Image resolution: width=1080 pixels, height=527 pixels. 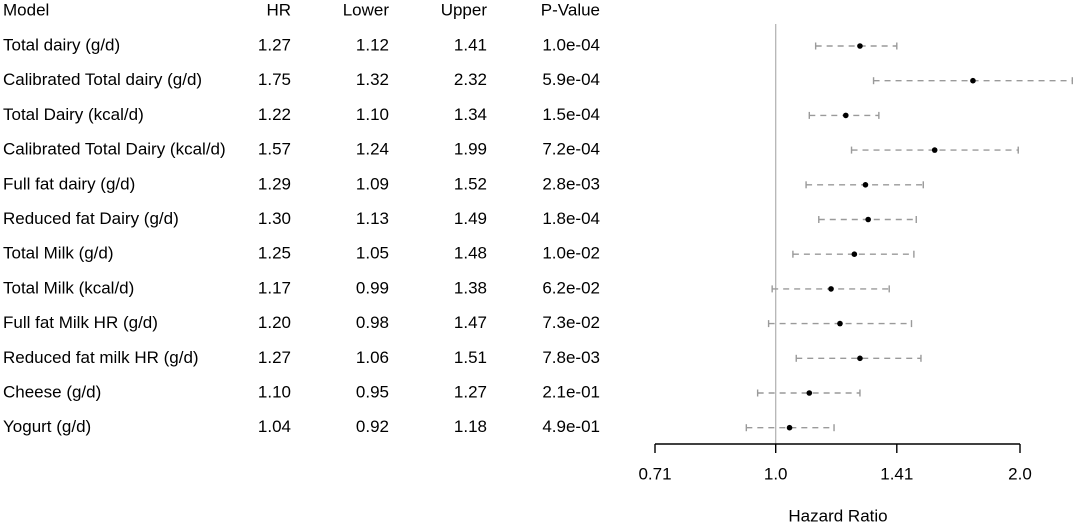 I want to click on cell-model: Total Milk (kcal/d), so click(x=68, y=287).